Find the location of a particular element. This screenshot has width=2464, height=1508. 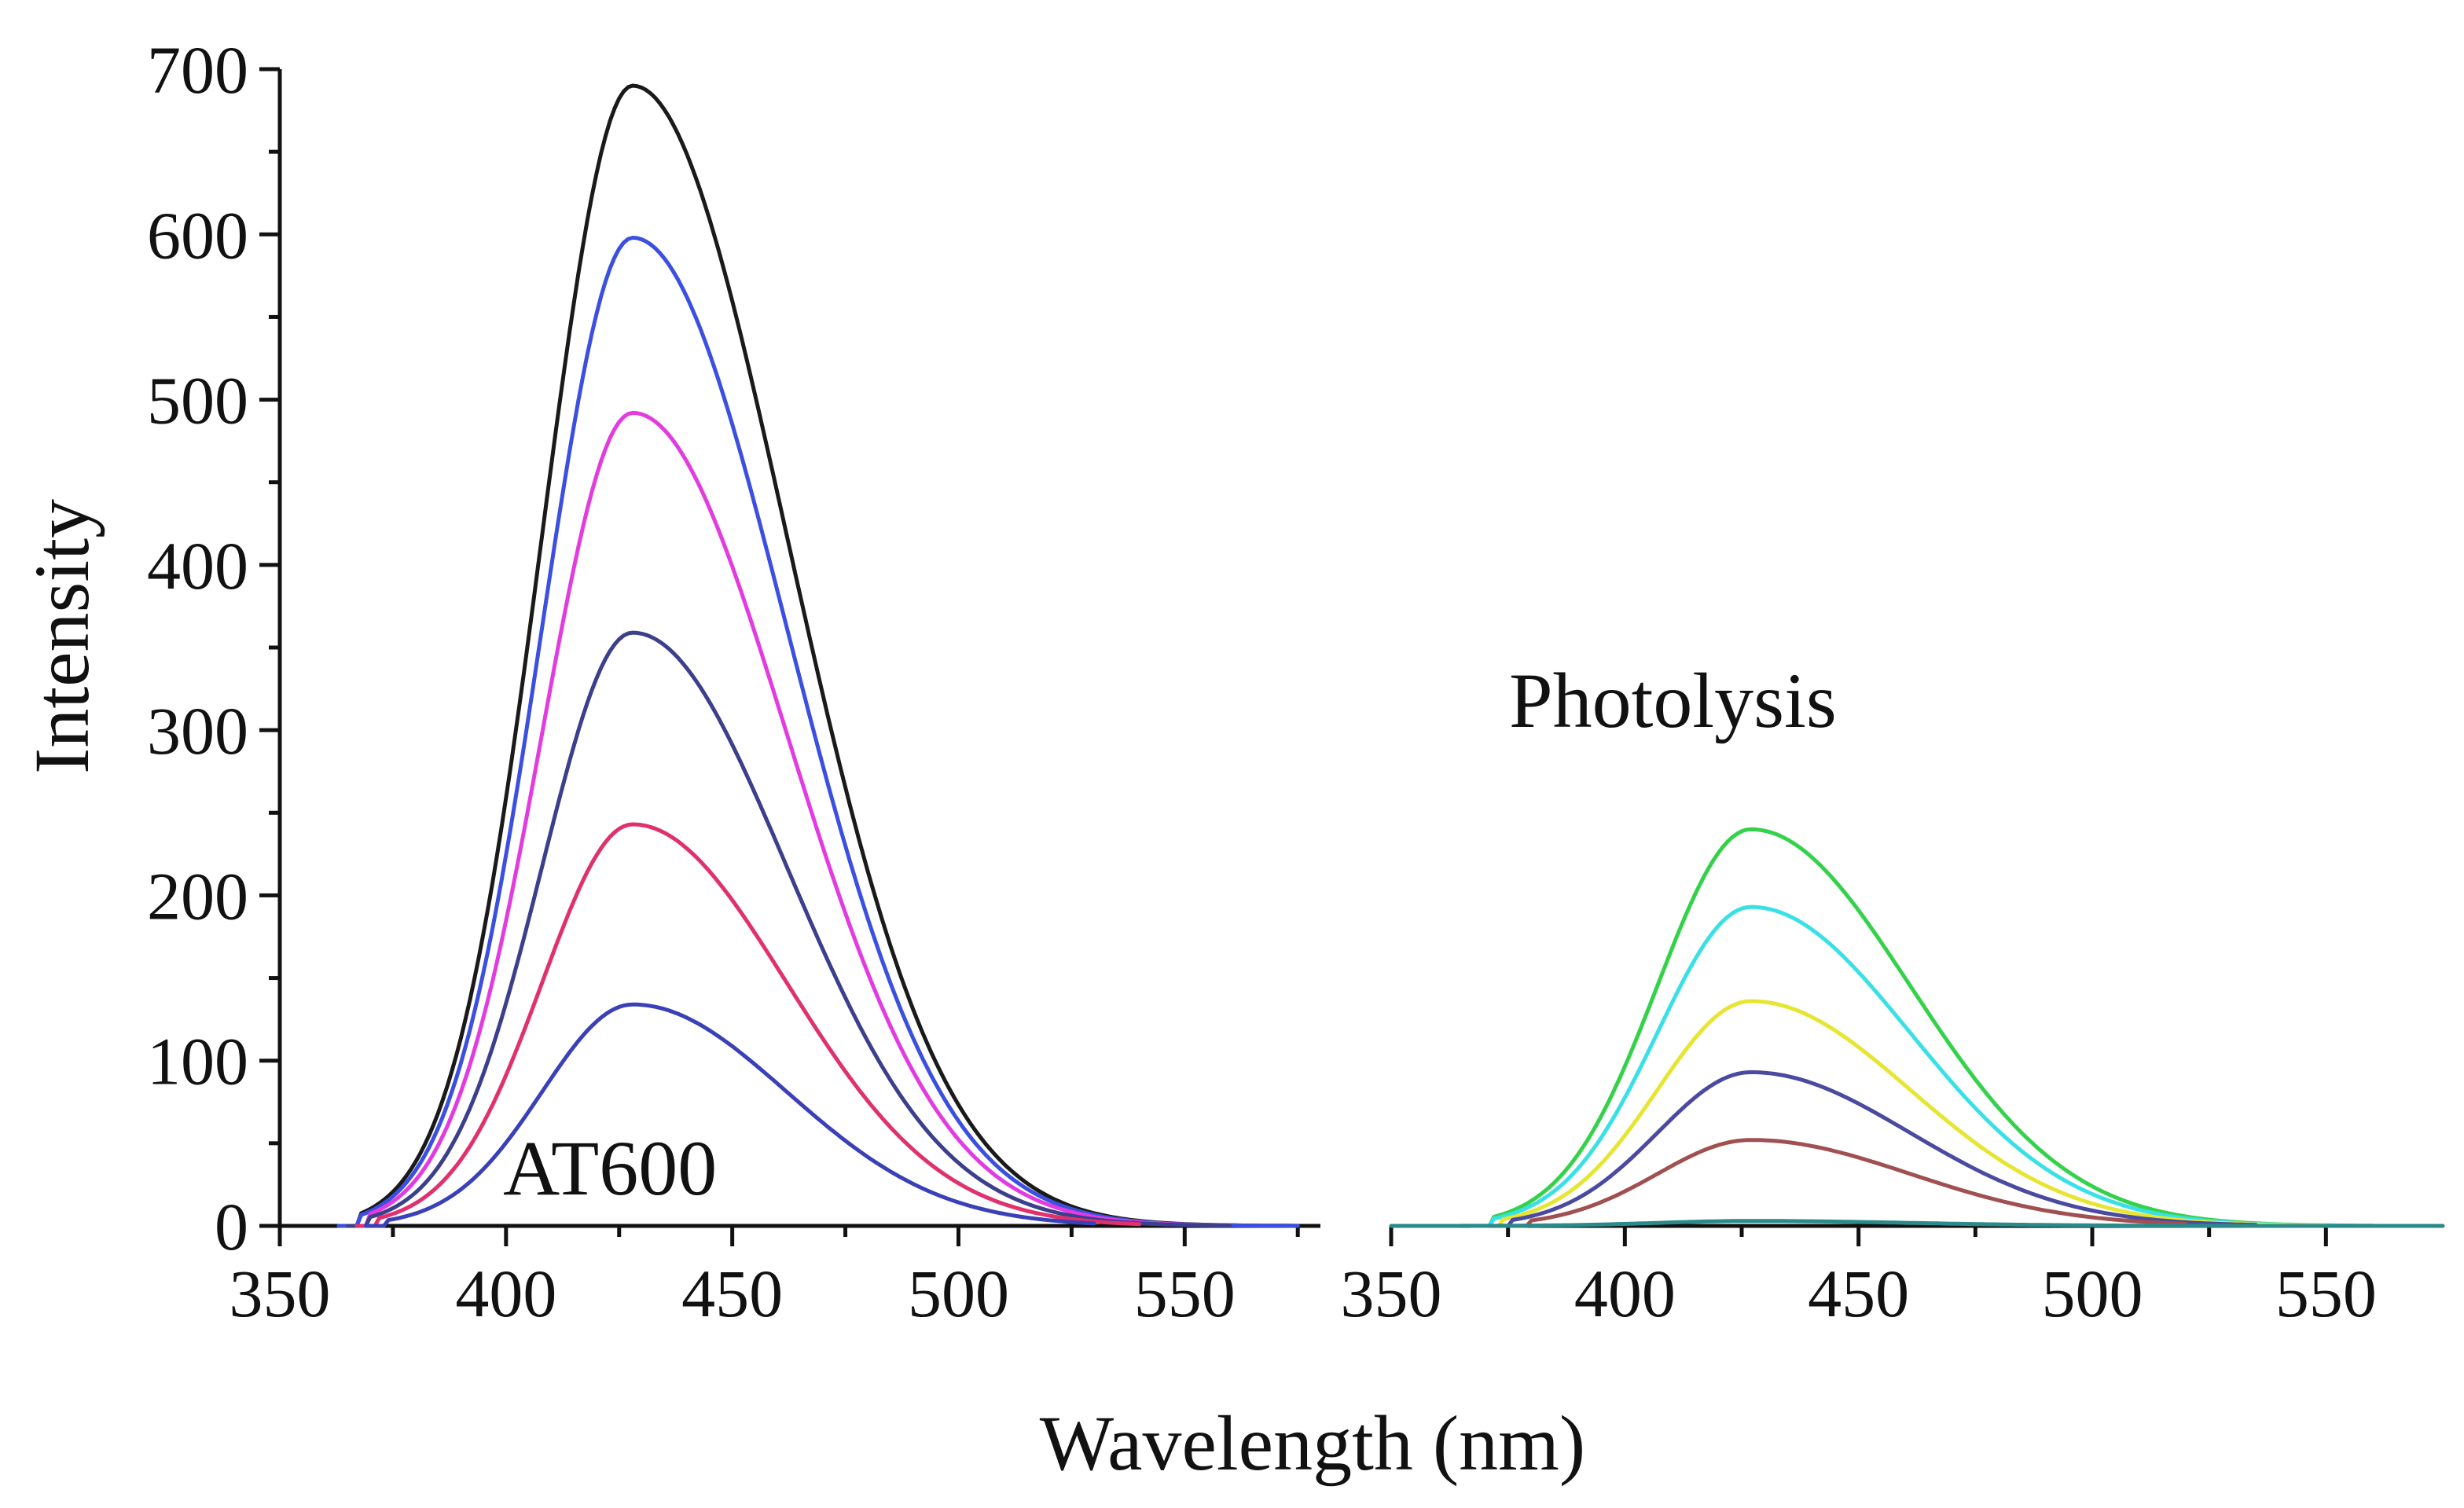

series-line-brown is located at coordinates (1847, 1183).